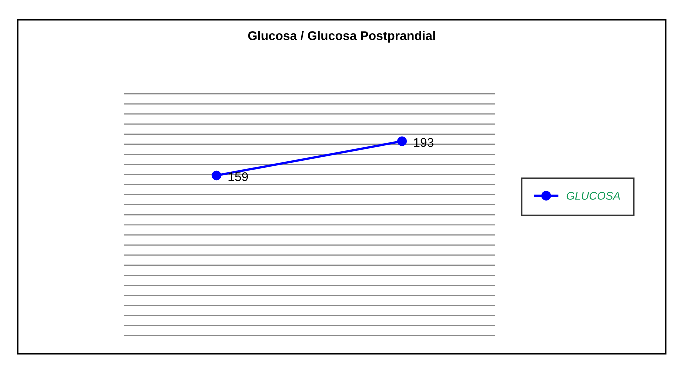  Describe the element at coordinates (342, 37) in the screenshot. I see `chart-title: Glucosa / Glucosa Postprandial` at that location.